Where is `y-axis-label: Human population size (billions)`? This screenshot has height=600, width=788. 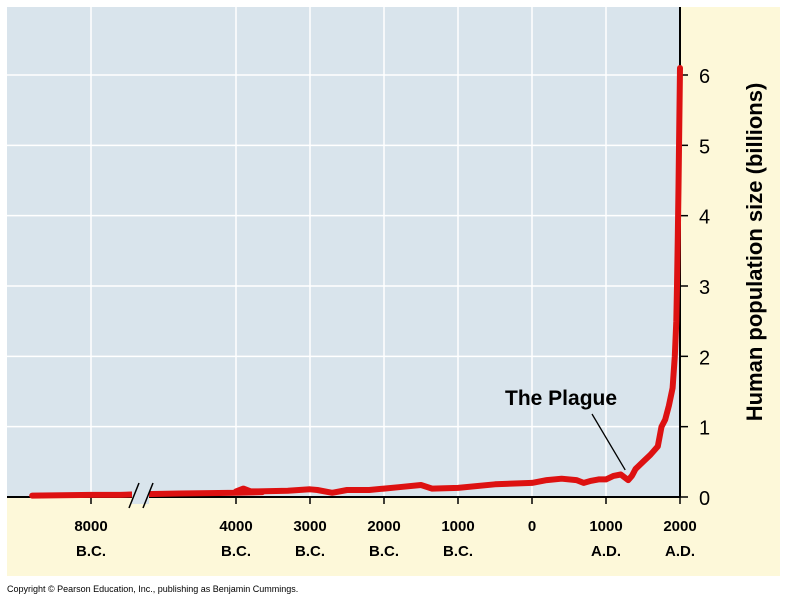
y-axis-label: Human population size (billions) is located at coordinates (754, 252).